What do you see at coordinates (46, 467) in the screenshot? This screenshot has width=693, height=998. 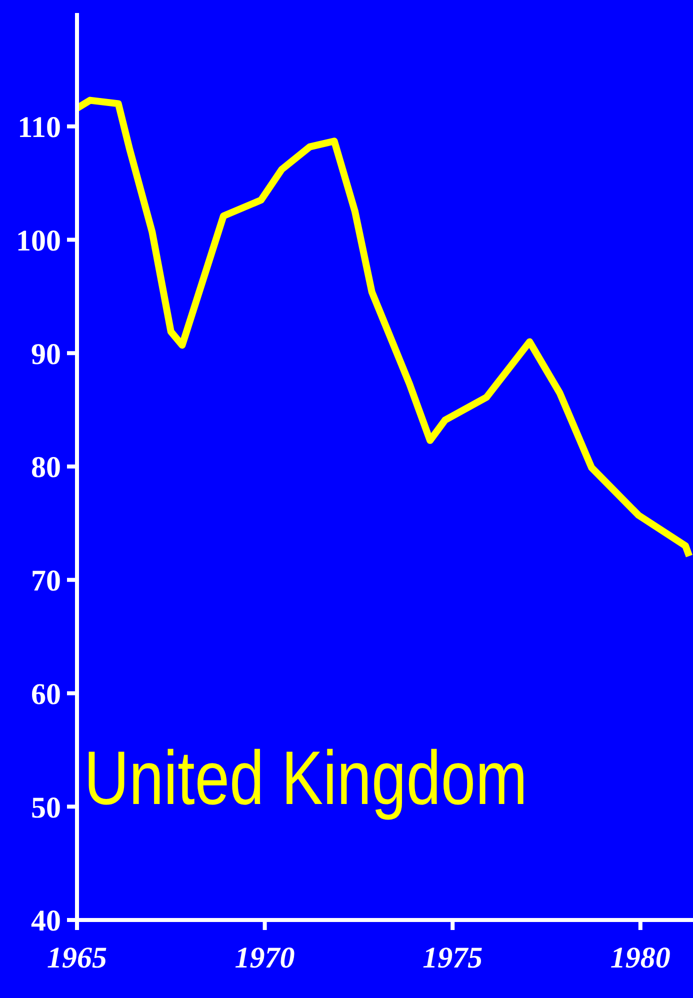 I see `y-tick-label: 80` at bounding box center [46, 467].